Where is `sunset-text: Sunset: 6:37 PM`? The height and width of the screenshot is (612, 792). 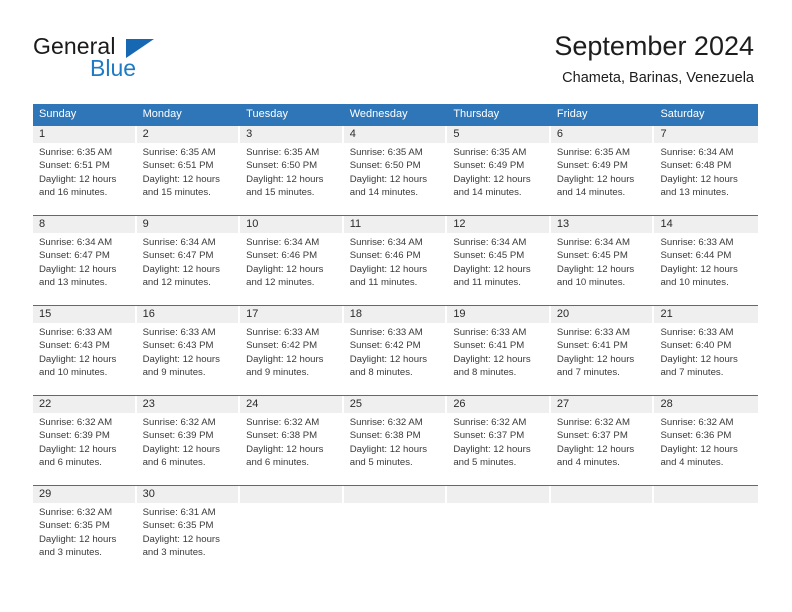 sunset-text: Sunset: 6:37 PM is located at coordinates (489, 436).